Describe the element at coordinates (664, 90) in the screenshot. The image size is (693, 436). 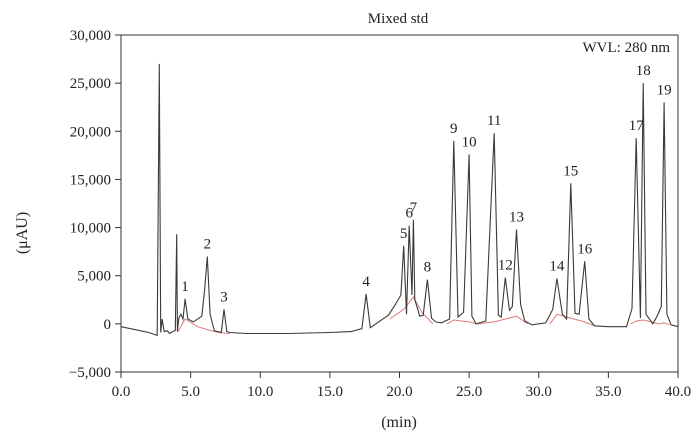
I see `peak-label-19: 19` at that location.